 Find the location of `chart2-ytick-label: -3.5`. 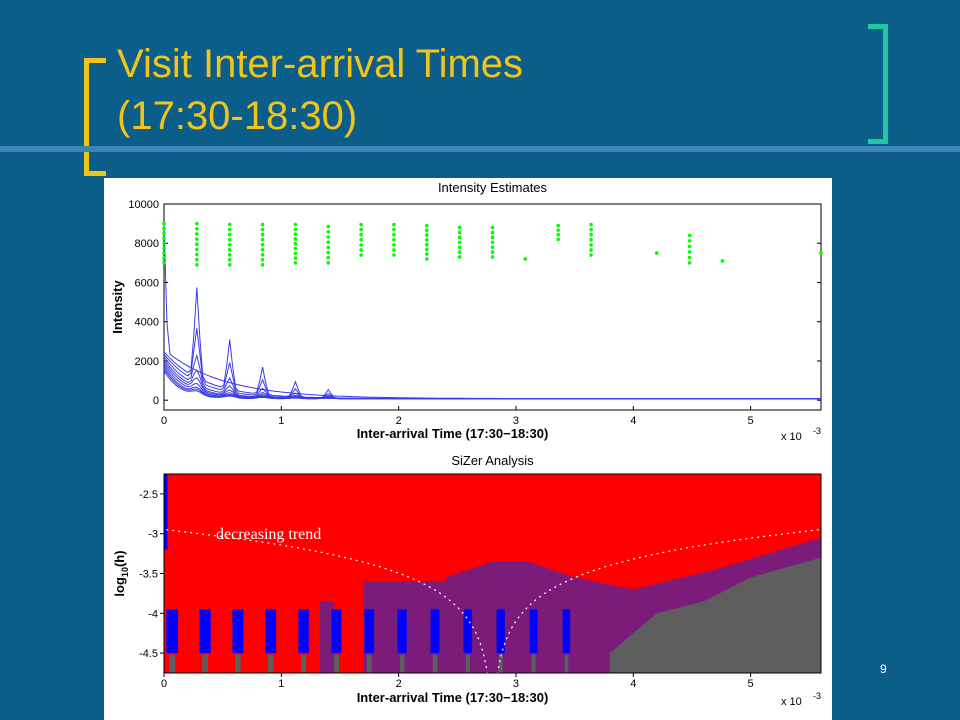

chart2-ytick-label: -3.5 is located at coordinates (148, 575).